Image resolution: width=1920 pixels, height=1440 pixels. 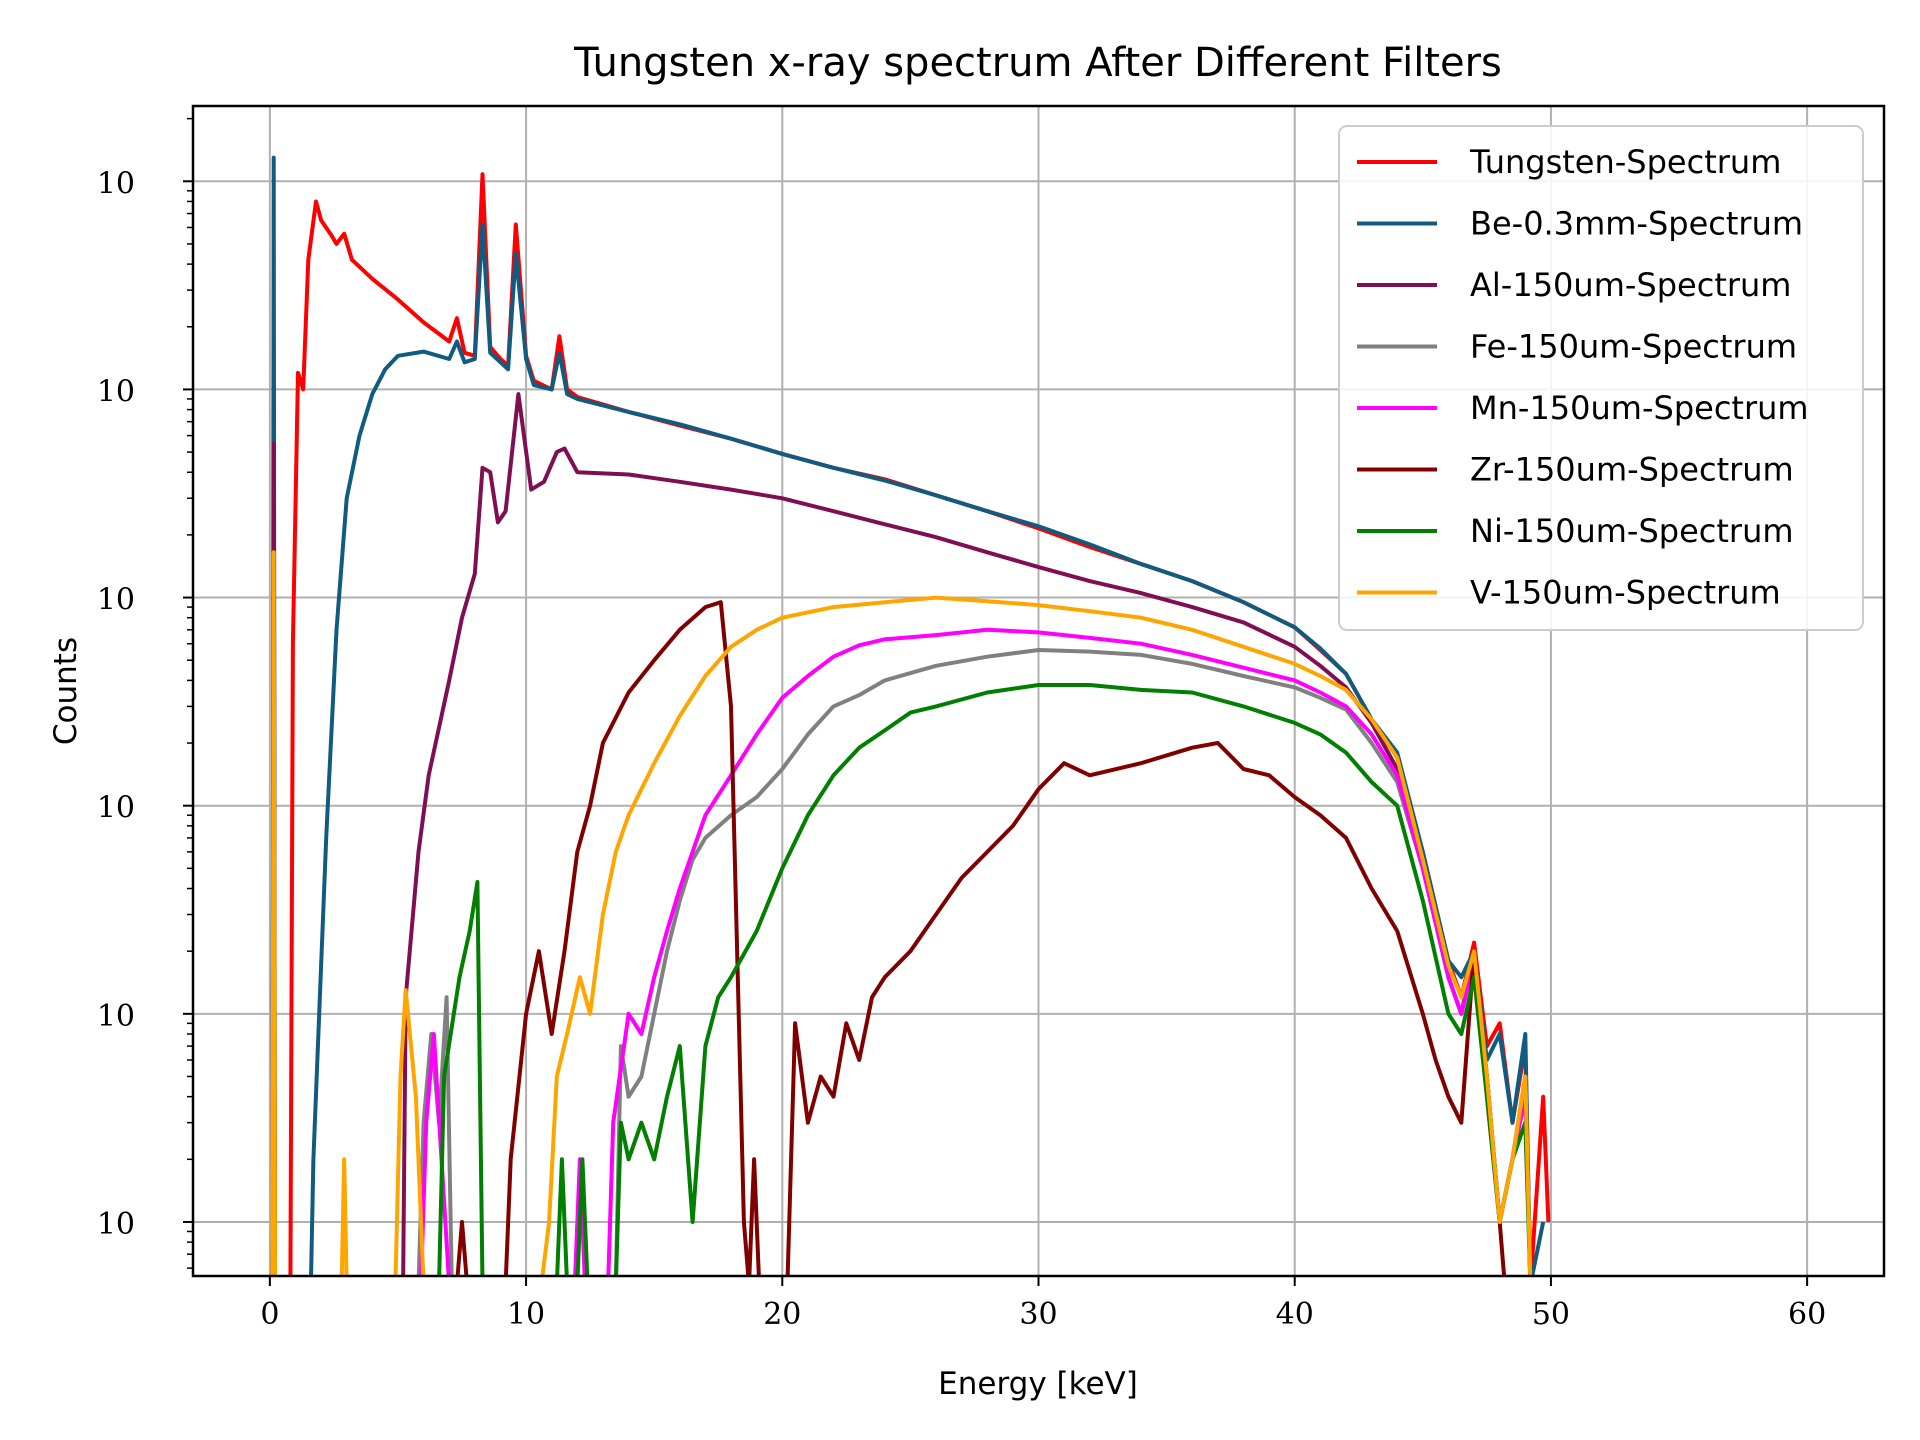 I want to click on x-axis: 0 10 20 30 40 50 60, so click(x=1043, y=1304).